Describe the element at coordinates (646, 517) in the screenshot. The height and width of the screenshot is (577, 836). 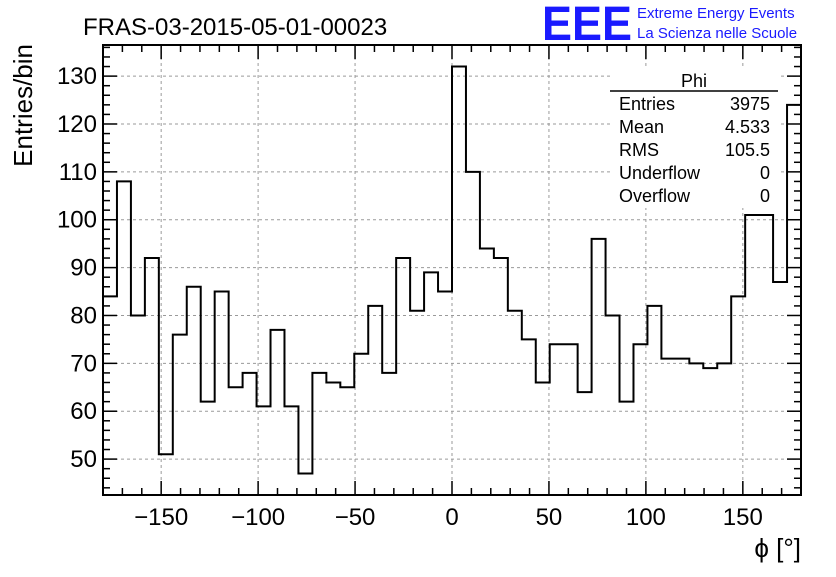
I see `x-tick-label: 100` at that location.